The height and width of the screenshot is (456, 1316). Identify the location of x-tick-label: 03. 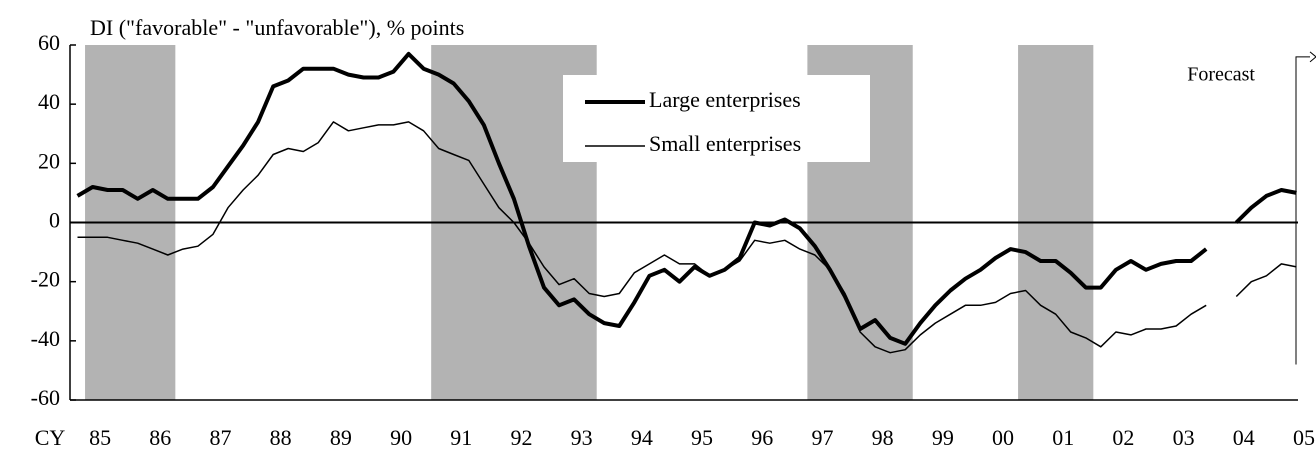
(1184, 437).